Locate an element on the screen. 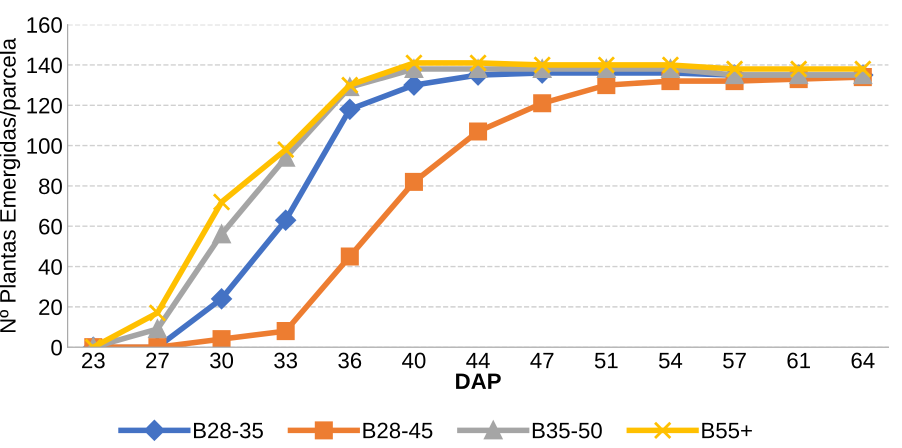 This screenshot has height=448, width=902. legend-label: B55+ is located at coordinates (727, 430).